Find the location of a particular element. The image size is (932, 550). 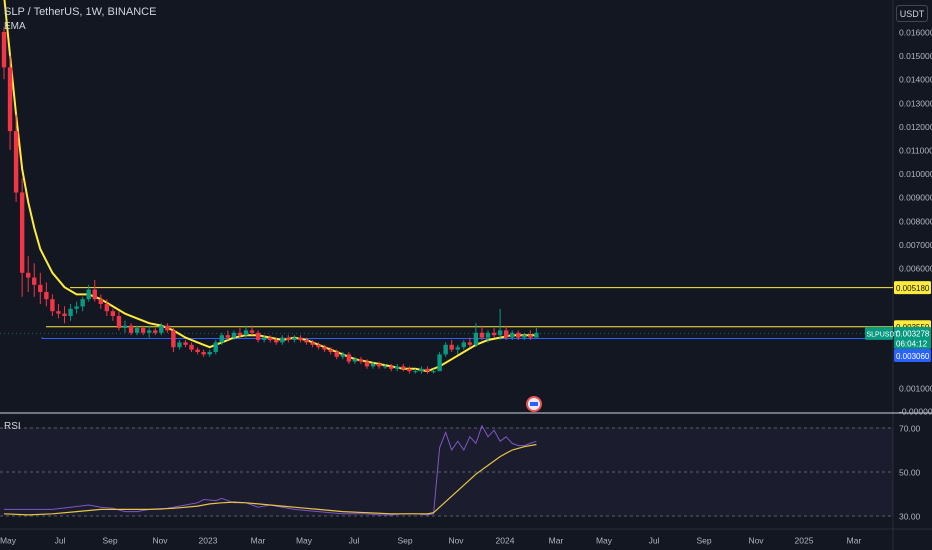

price-tick-label: 0.009000 is located at coordinates (915, 198).